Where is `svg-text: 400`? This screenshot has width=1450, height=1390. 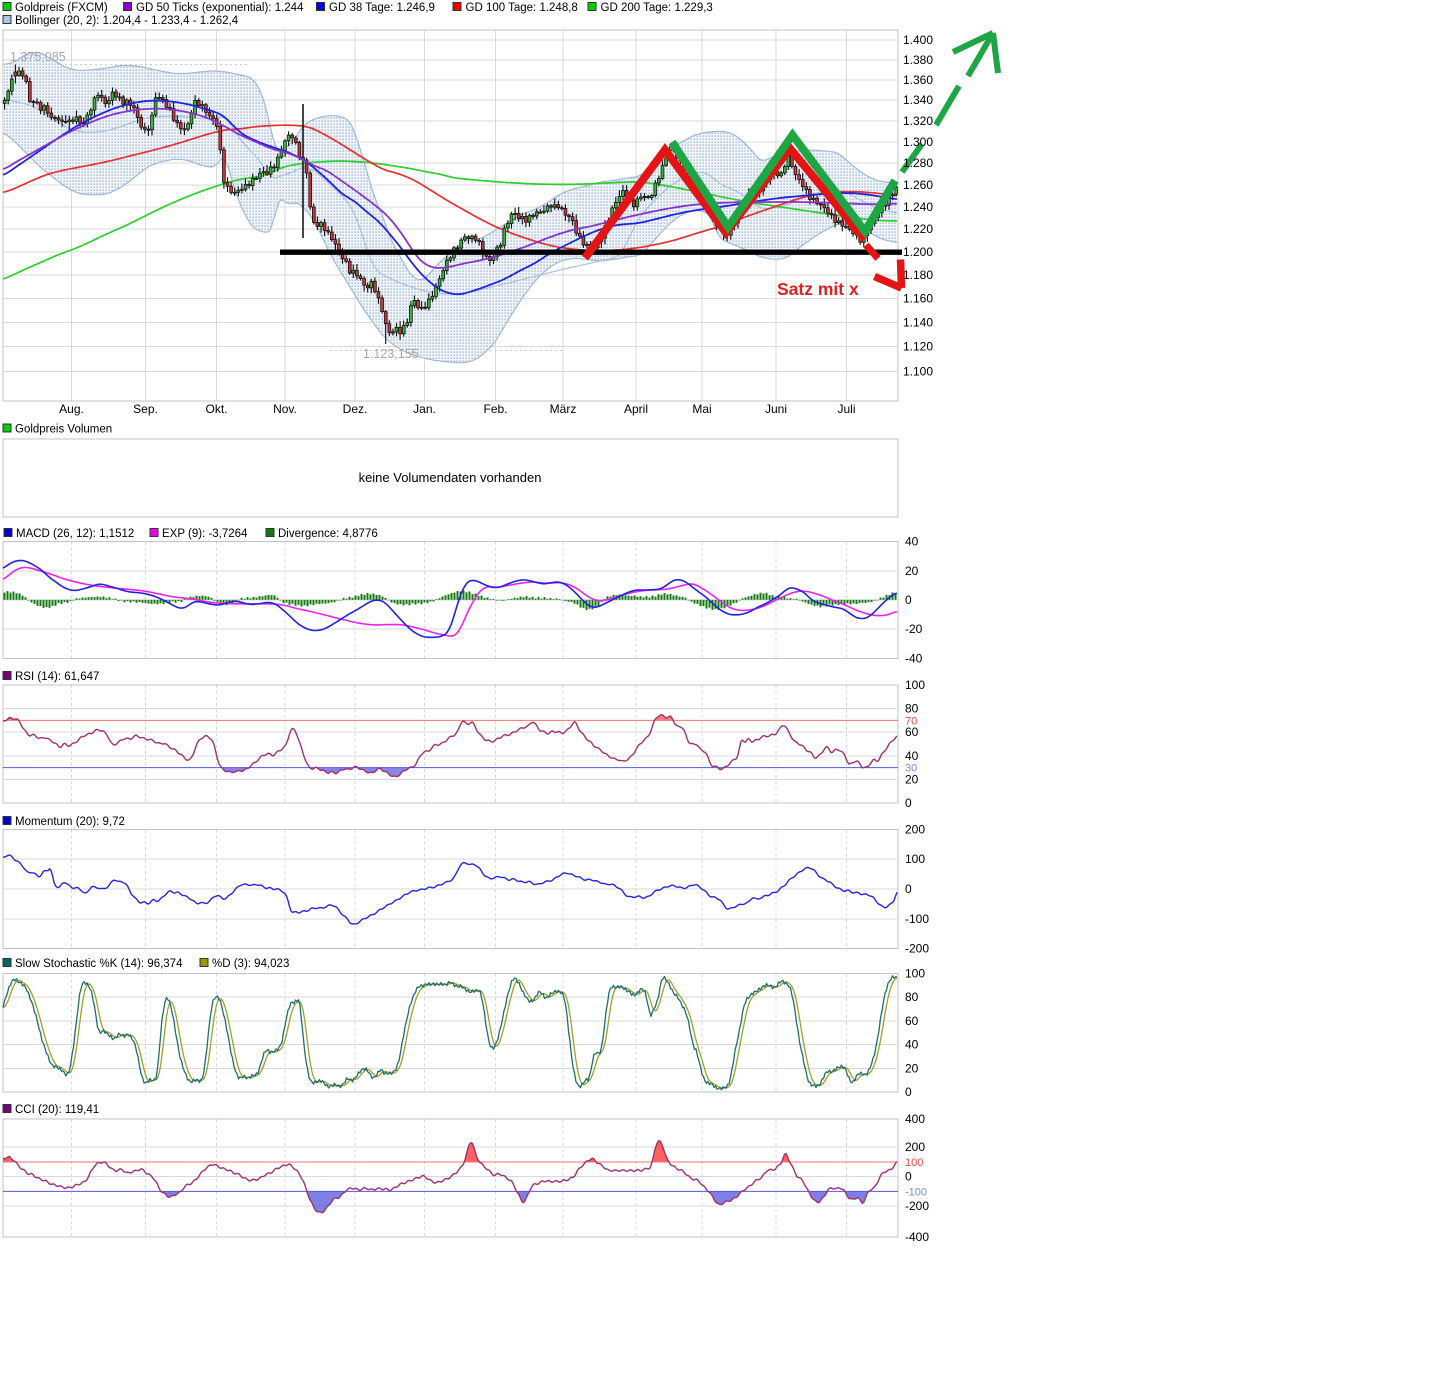 svg-text: 400 is located at coordinates (915, 1119).